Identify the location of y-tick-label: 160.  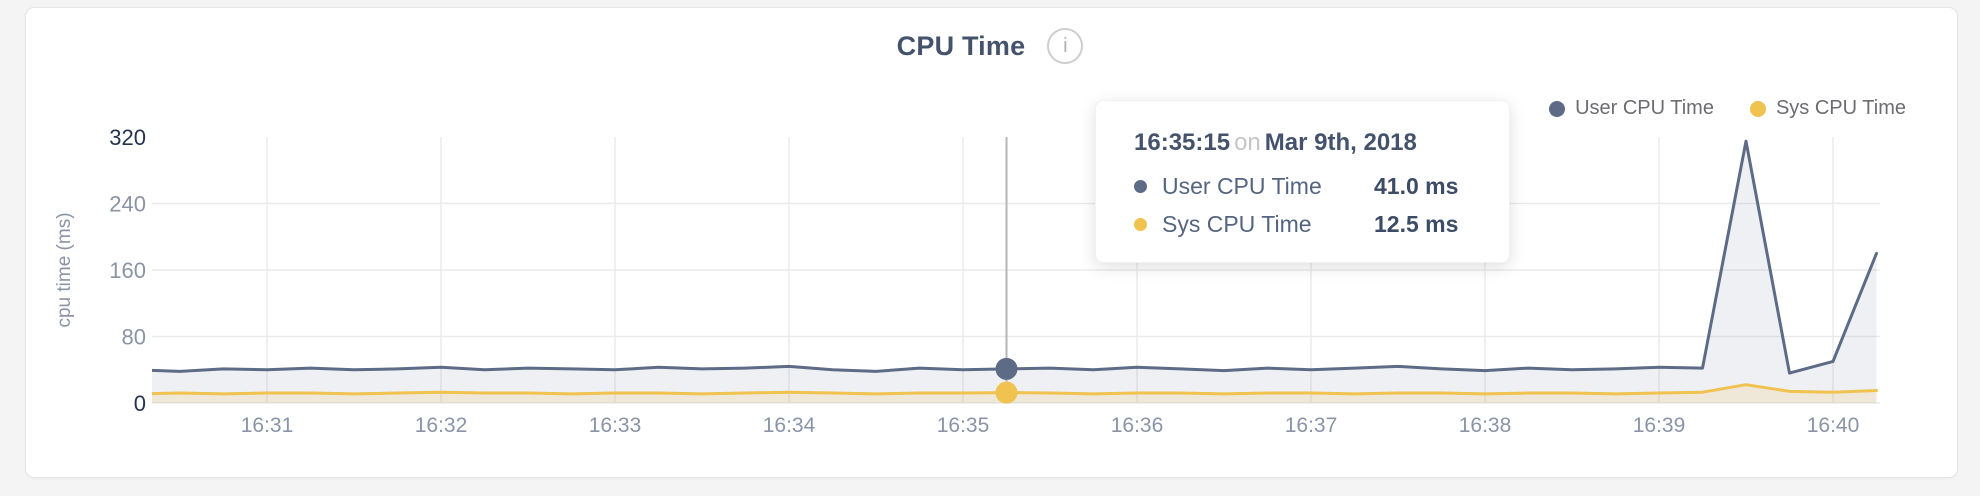
(127, 270).